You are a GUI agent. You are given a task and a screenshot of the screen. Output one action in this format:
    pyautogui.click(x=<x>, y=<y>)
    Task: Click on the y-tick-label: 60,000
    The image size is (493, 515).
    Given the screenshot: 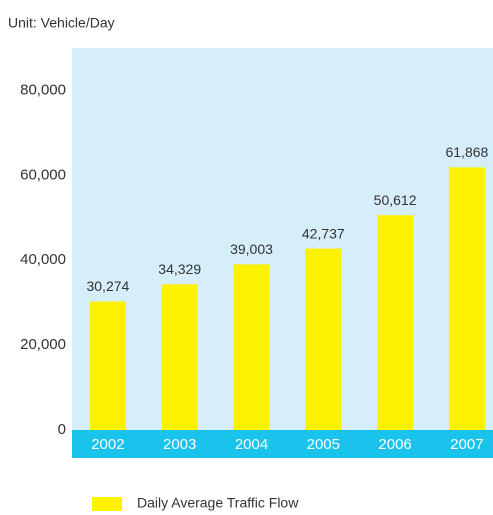 What is the action you would take?
    pyautogui.click(x=43, y=174)
    